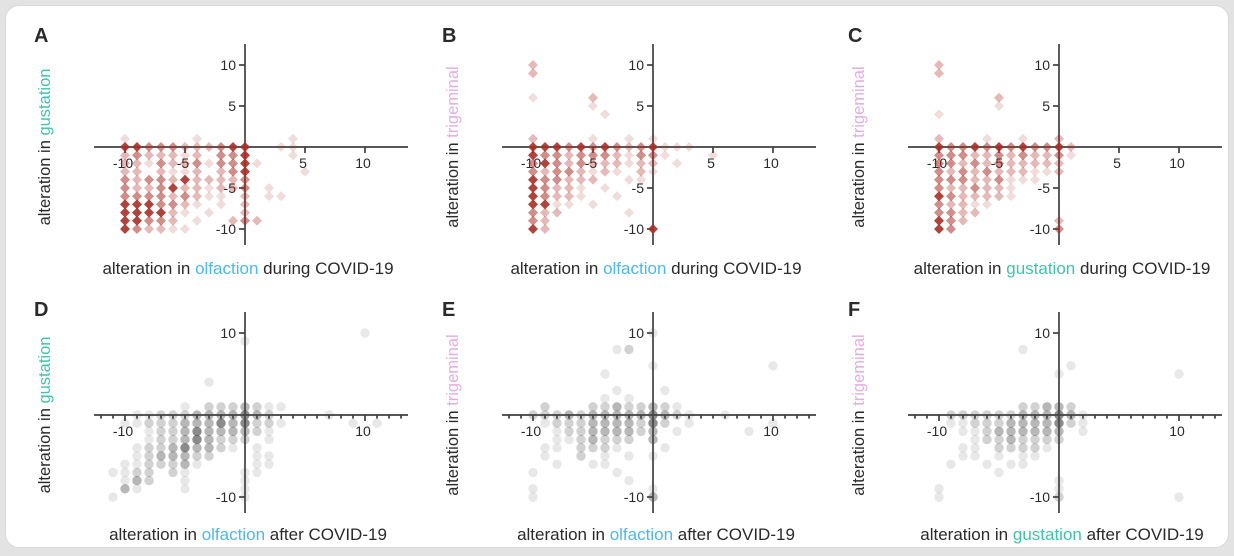  I want to click on panel-letter: C, so click(855, 36).